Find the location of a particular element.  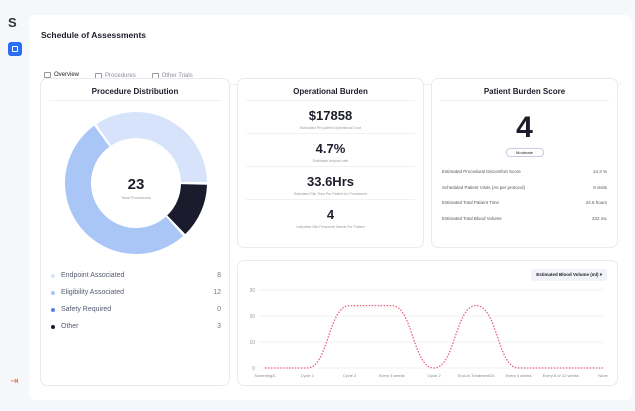

donut-chart: 23 Total Procedures is located at coordinates (136, 183).